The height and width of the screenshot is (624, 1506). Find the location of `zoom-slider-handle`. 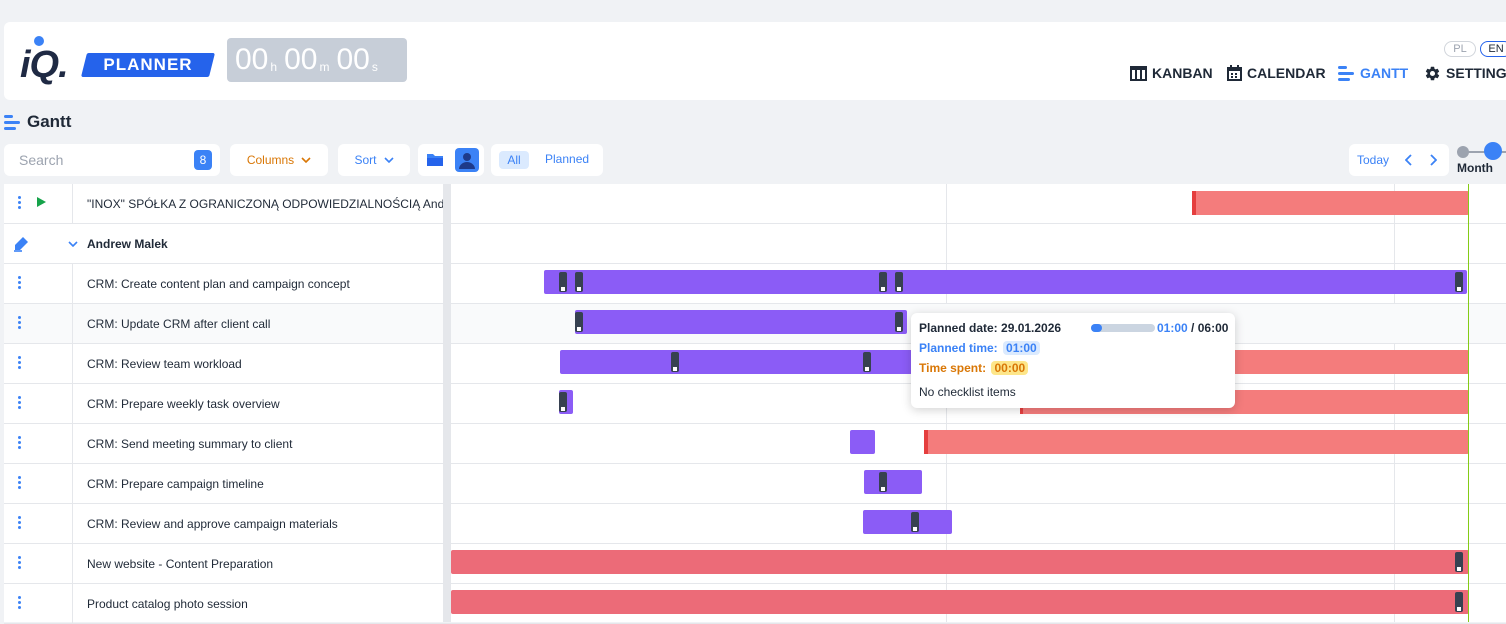

zoom-slider-handle is located at coordinates (1493, 151).